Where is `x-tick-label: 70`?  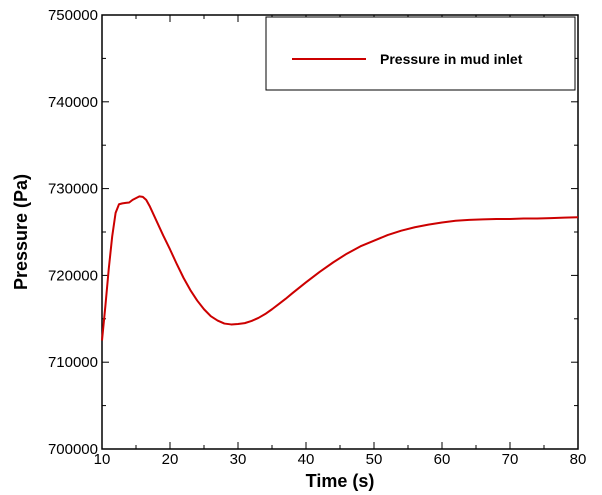
x-tick-label: 70 is located at coordinates (510, 459).